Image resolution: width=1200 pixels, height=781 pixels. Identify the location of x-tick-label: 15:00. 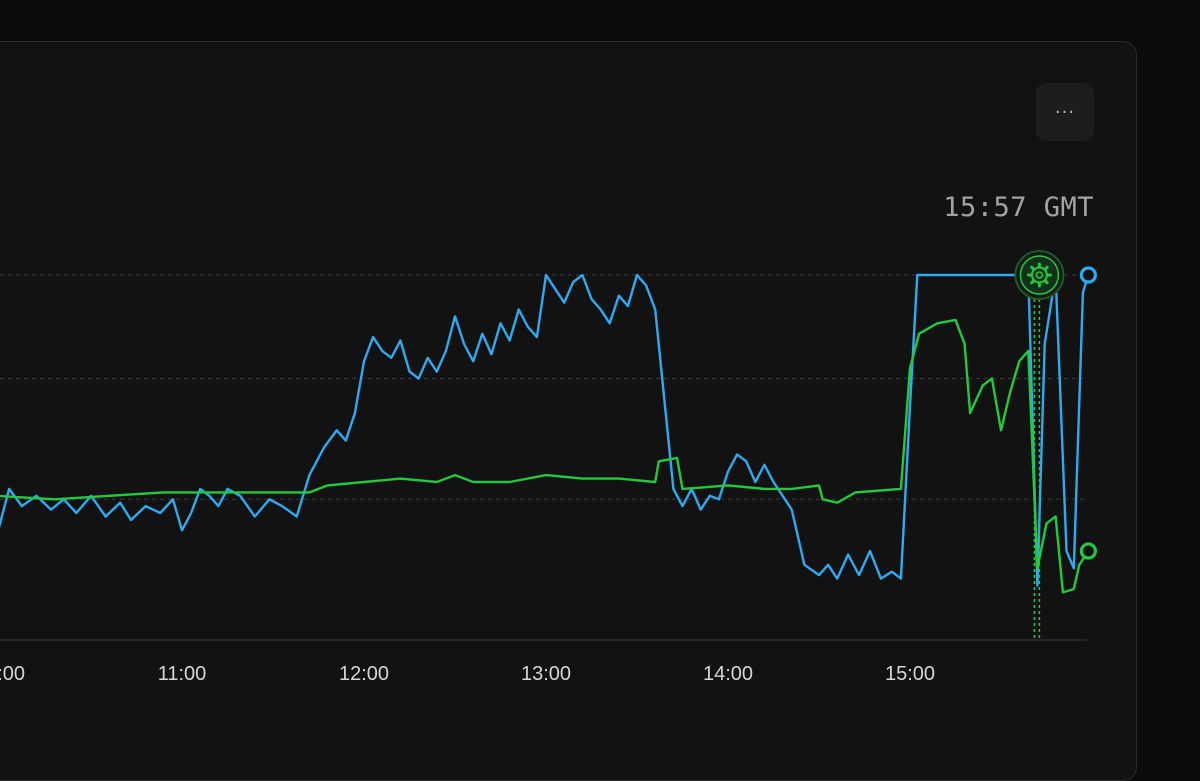
(910, 674).